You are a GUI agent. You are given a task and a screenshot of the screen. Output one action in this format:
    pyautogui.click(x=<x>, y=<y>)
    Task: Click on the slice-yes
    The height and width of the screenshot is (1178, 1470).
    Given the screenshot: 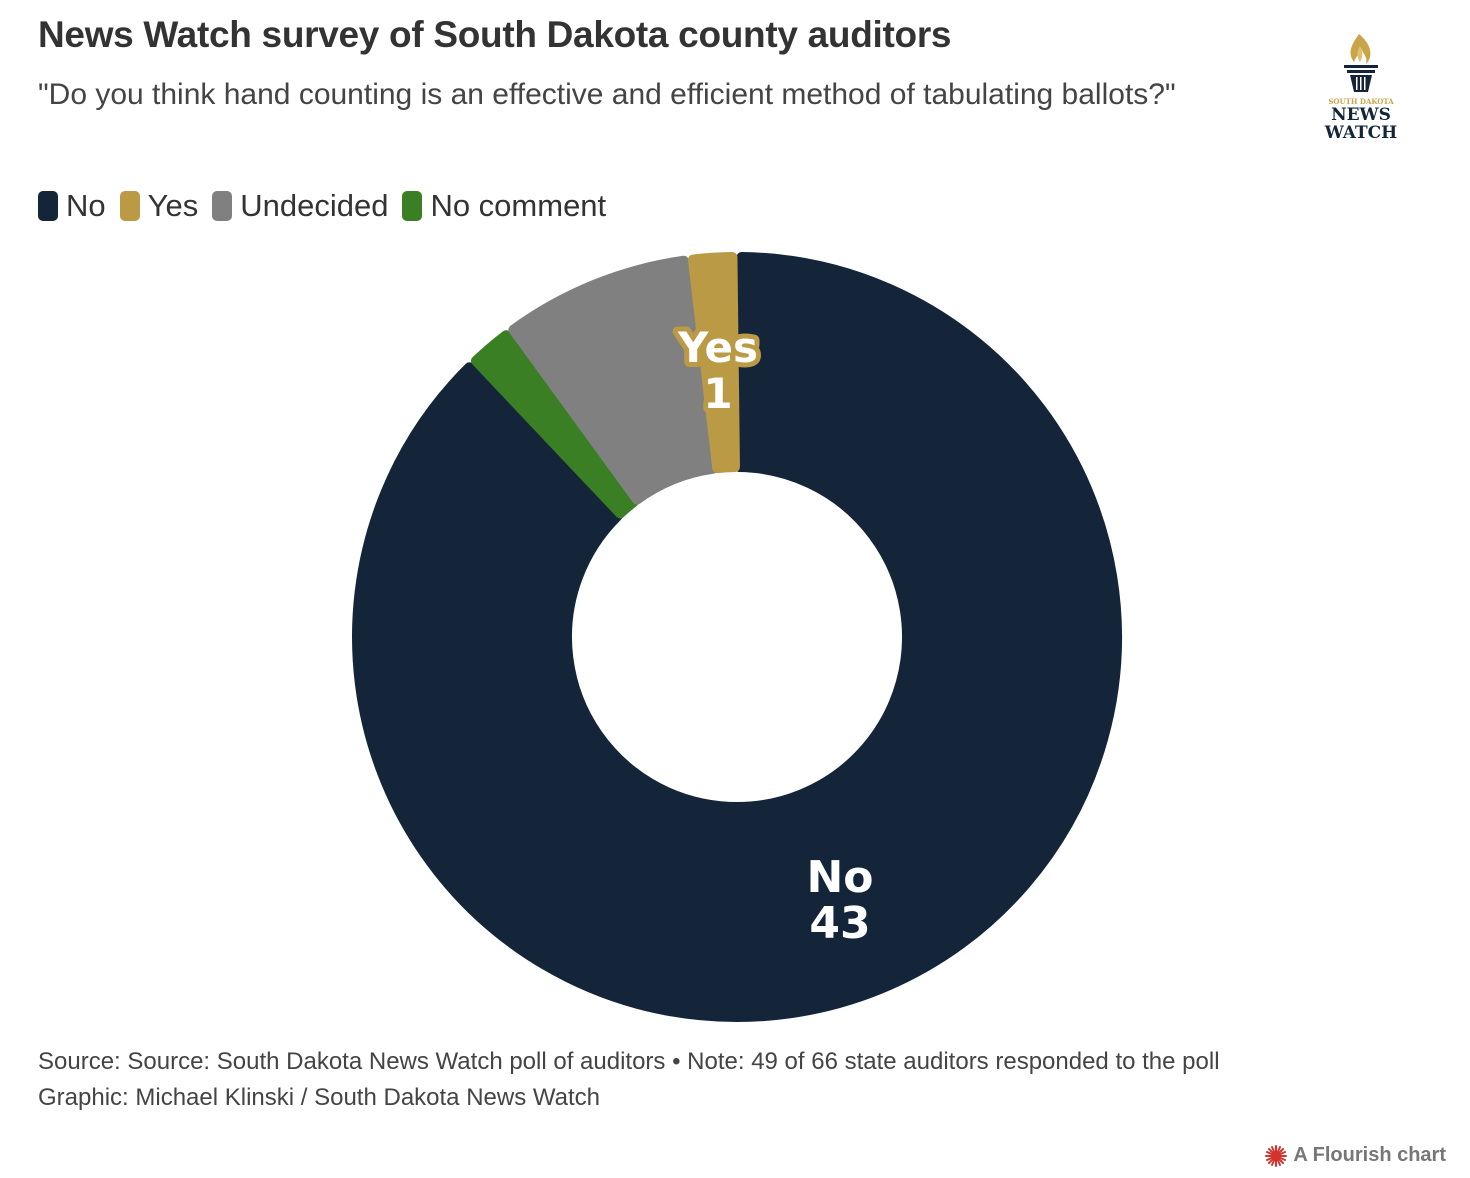 What is the action you would take?
    pyautogui.click(x=713, y=363)
    